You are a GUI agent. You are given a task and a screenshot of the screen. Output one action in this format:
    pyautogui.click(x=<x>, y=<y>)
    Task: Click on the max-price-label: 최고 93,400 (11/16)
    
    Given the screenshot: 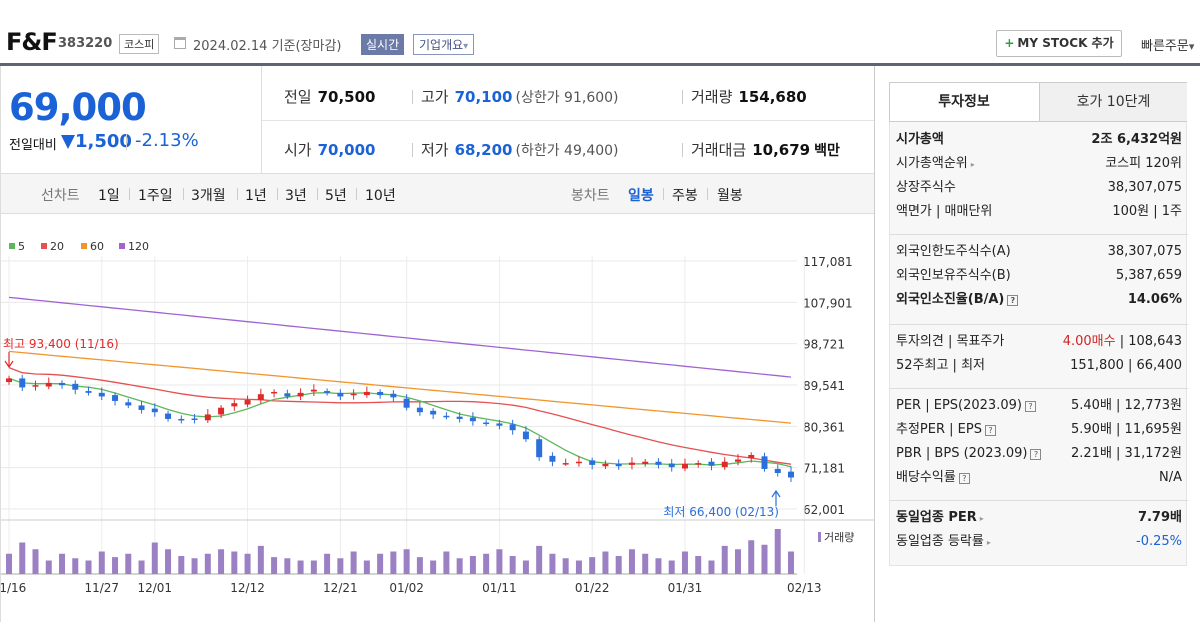 What is the action you would take?
    pyautogui.click(x=61, y=344)
    